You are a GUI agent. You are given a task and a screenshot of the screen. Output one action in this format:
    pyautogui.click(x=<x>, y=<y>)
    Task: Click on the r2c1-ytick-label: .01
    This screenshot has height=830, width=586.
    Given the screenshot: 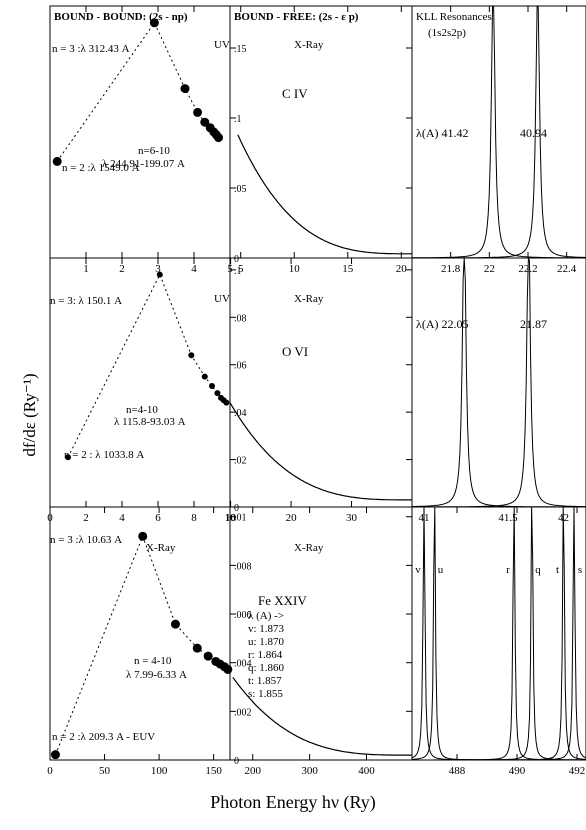 What is the action you would take?
    pyautogui.click(x=240, y=518)
    